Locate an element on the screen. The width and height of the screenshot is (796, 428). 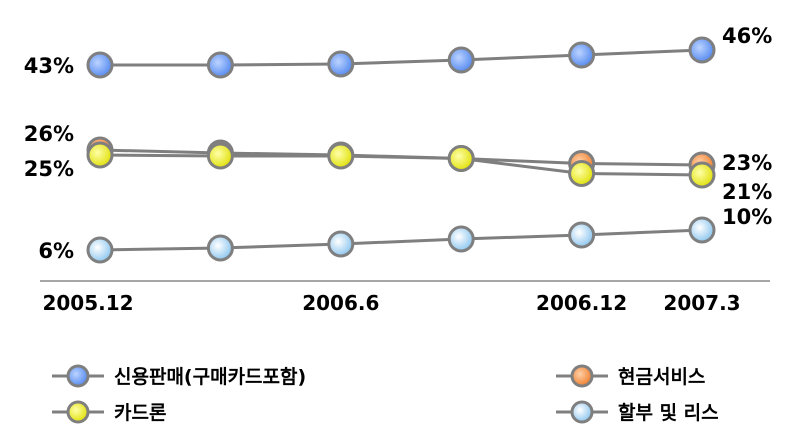
series-2-end-label: 21% is located at coordinates (747, 192).